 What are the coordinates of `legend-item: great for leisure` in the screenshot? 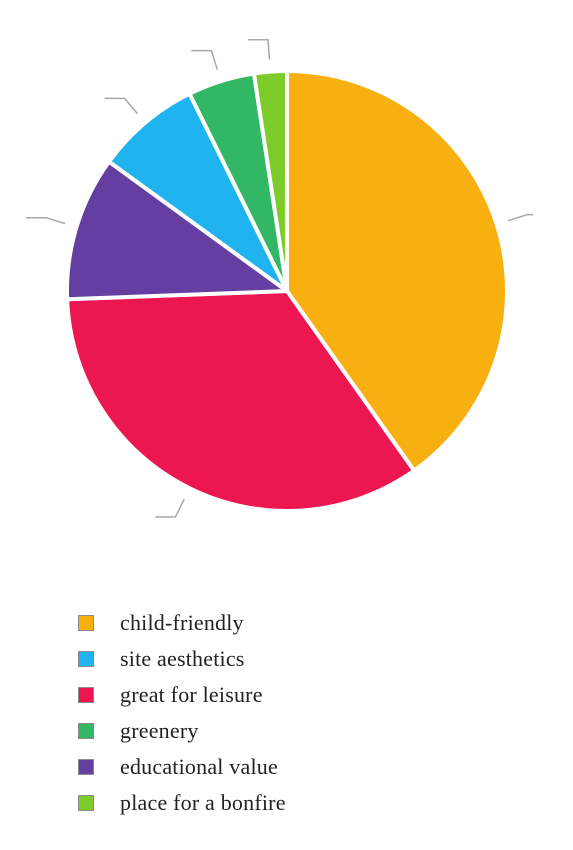 It's located at (182, 695).